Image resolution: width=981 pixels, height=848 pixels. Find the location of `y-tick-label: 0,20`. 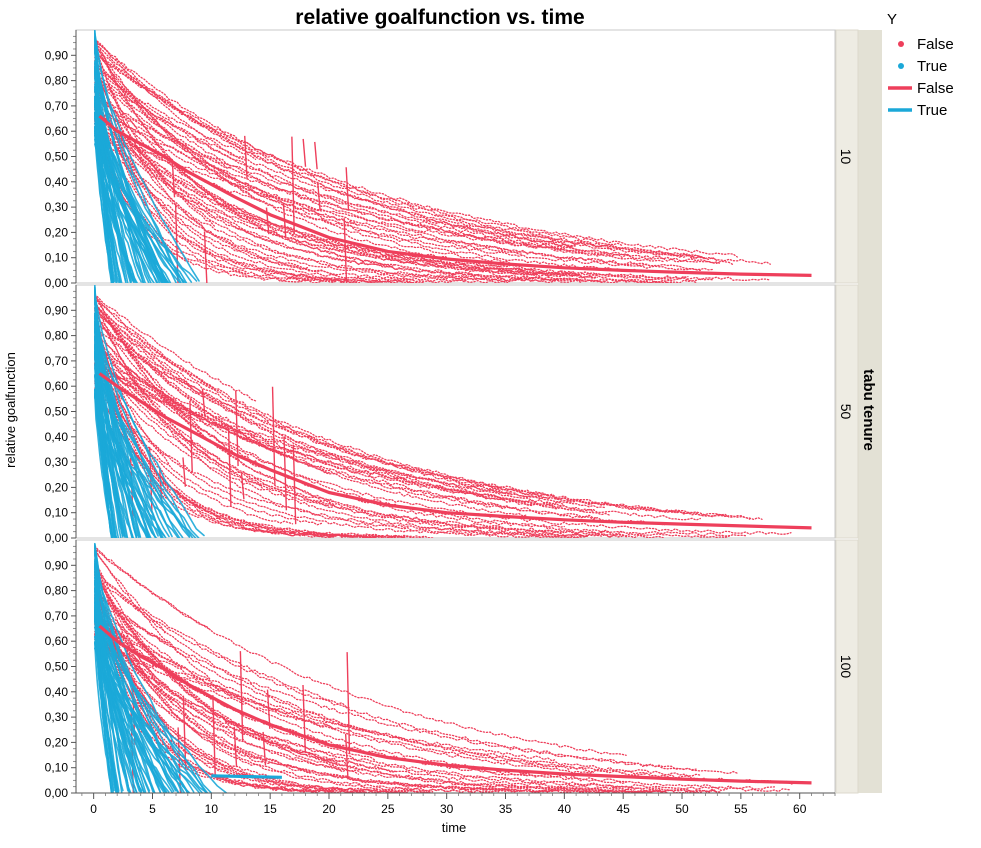

y-tick-label: 0,20 is located at coordinates (57, 232).